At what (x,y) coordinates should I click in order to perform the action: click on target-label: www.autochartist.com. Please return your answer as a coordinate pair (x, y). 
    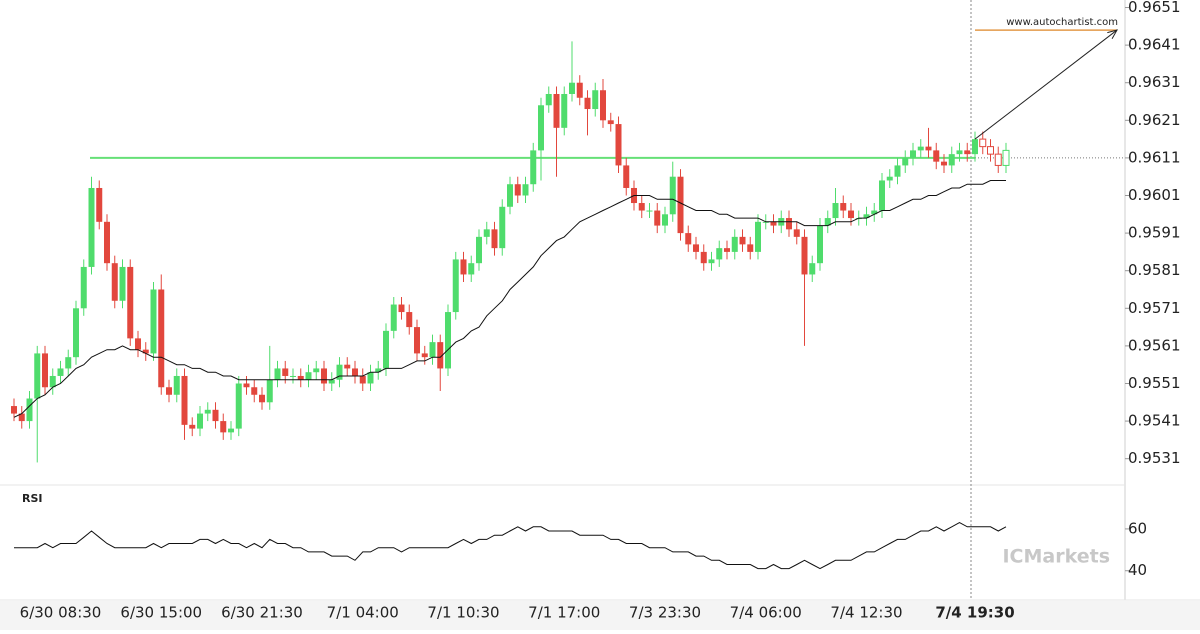
    Looking at the image, I should click on (1062, 22).